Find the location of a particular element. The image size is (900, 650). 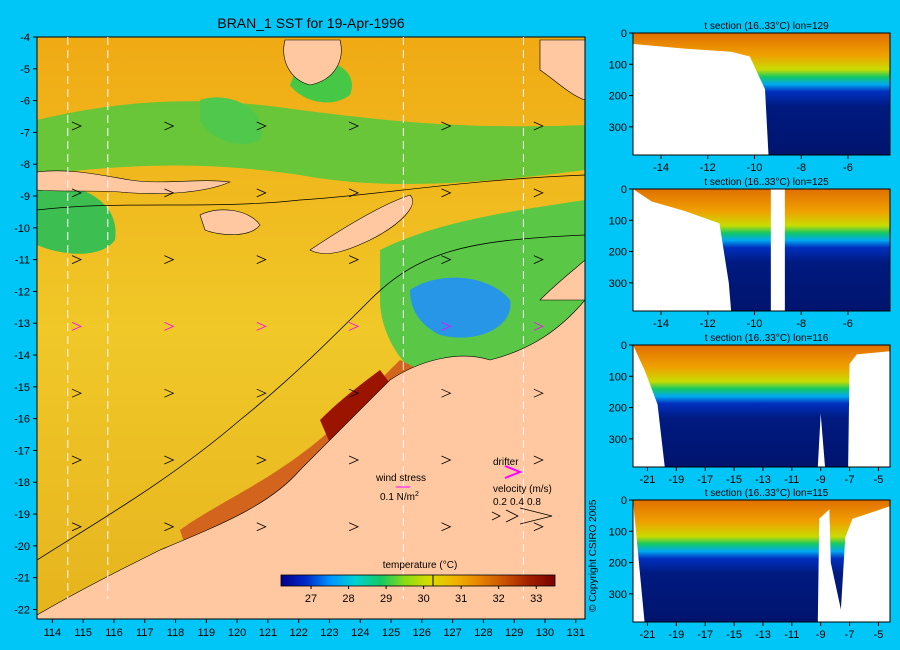

velocity-value-2: 0.4 is located at coordinates (517, 502).